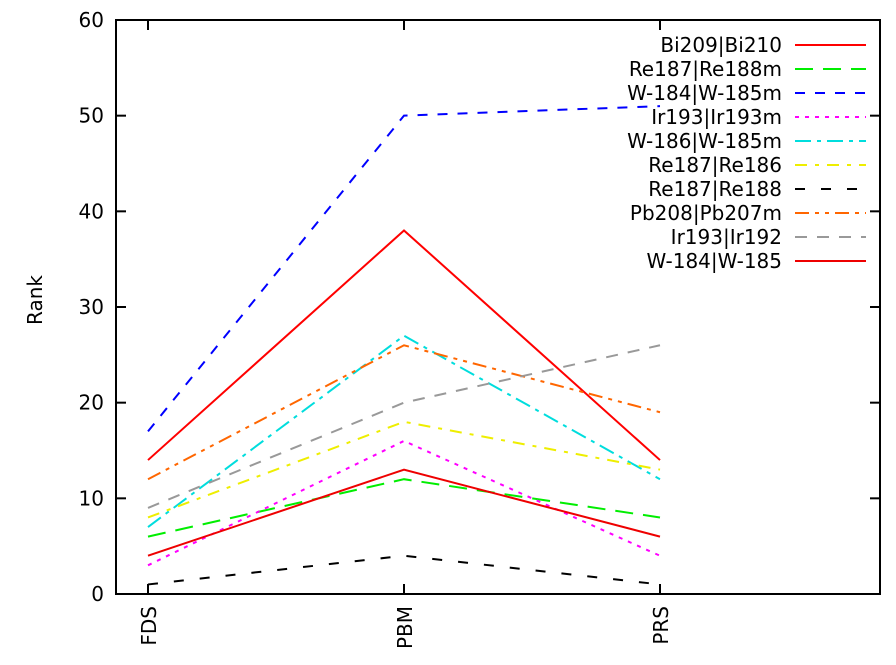 The height and width of the screenshot is (665, 896). What do you see at coordinates (149, 626) in the screenshot?
I see `x-tick-label: FDS` at bounding box center [149, 626].